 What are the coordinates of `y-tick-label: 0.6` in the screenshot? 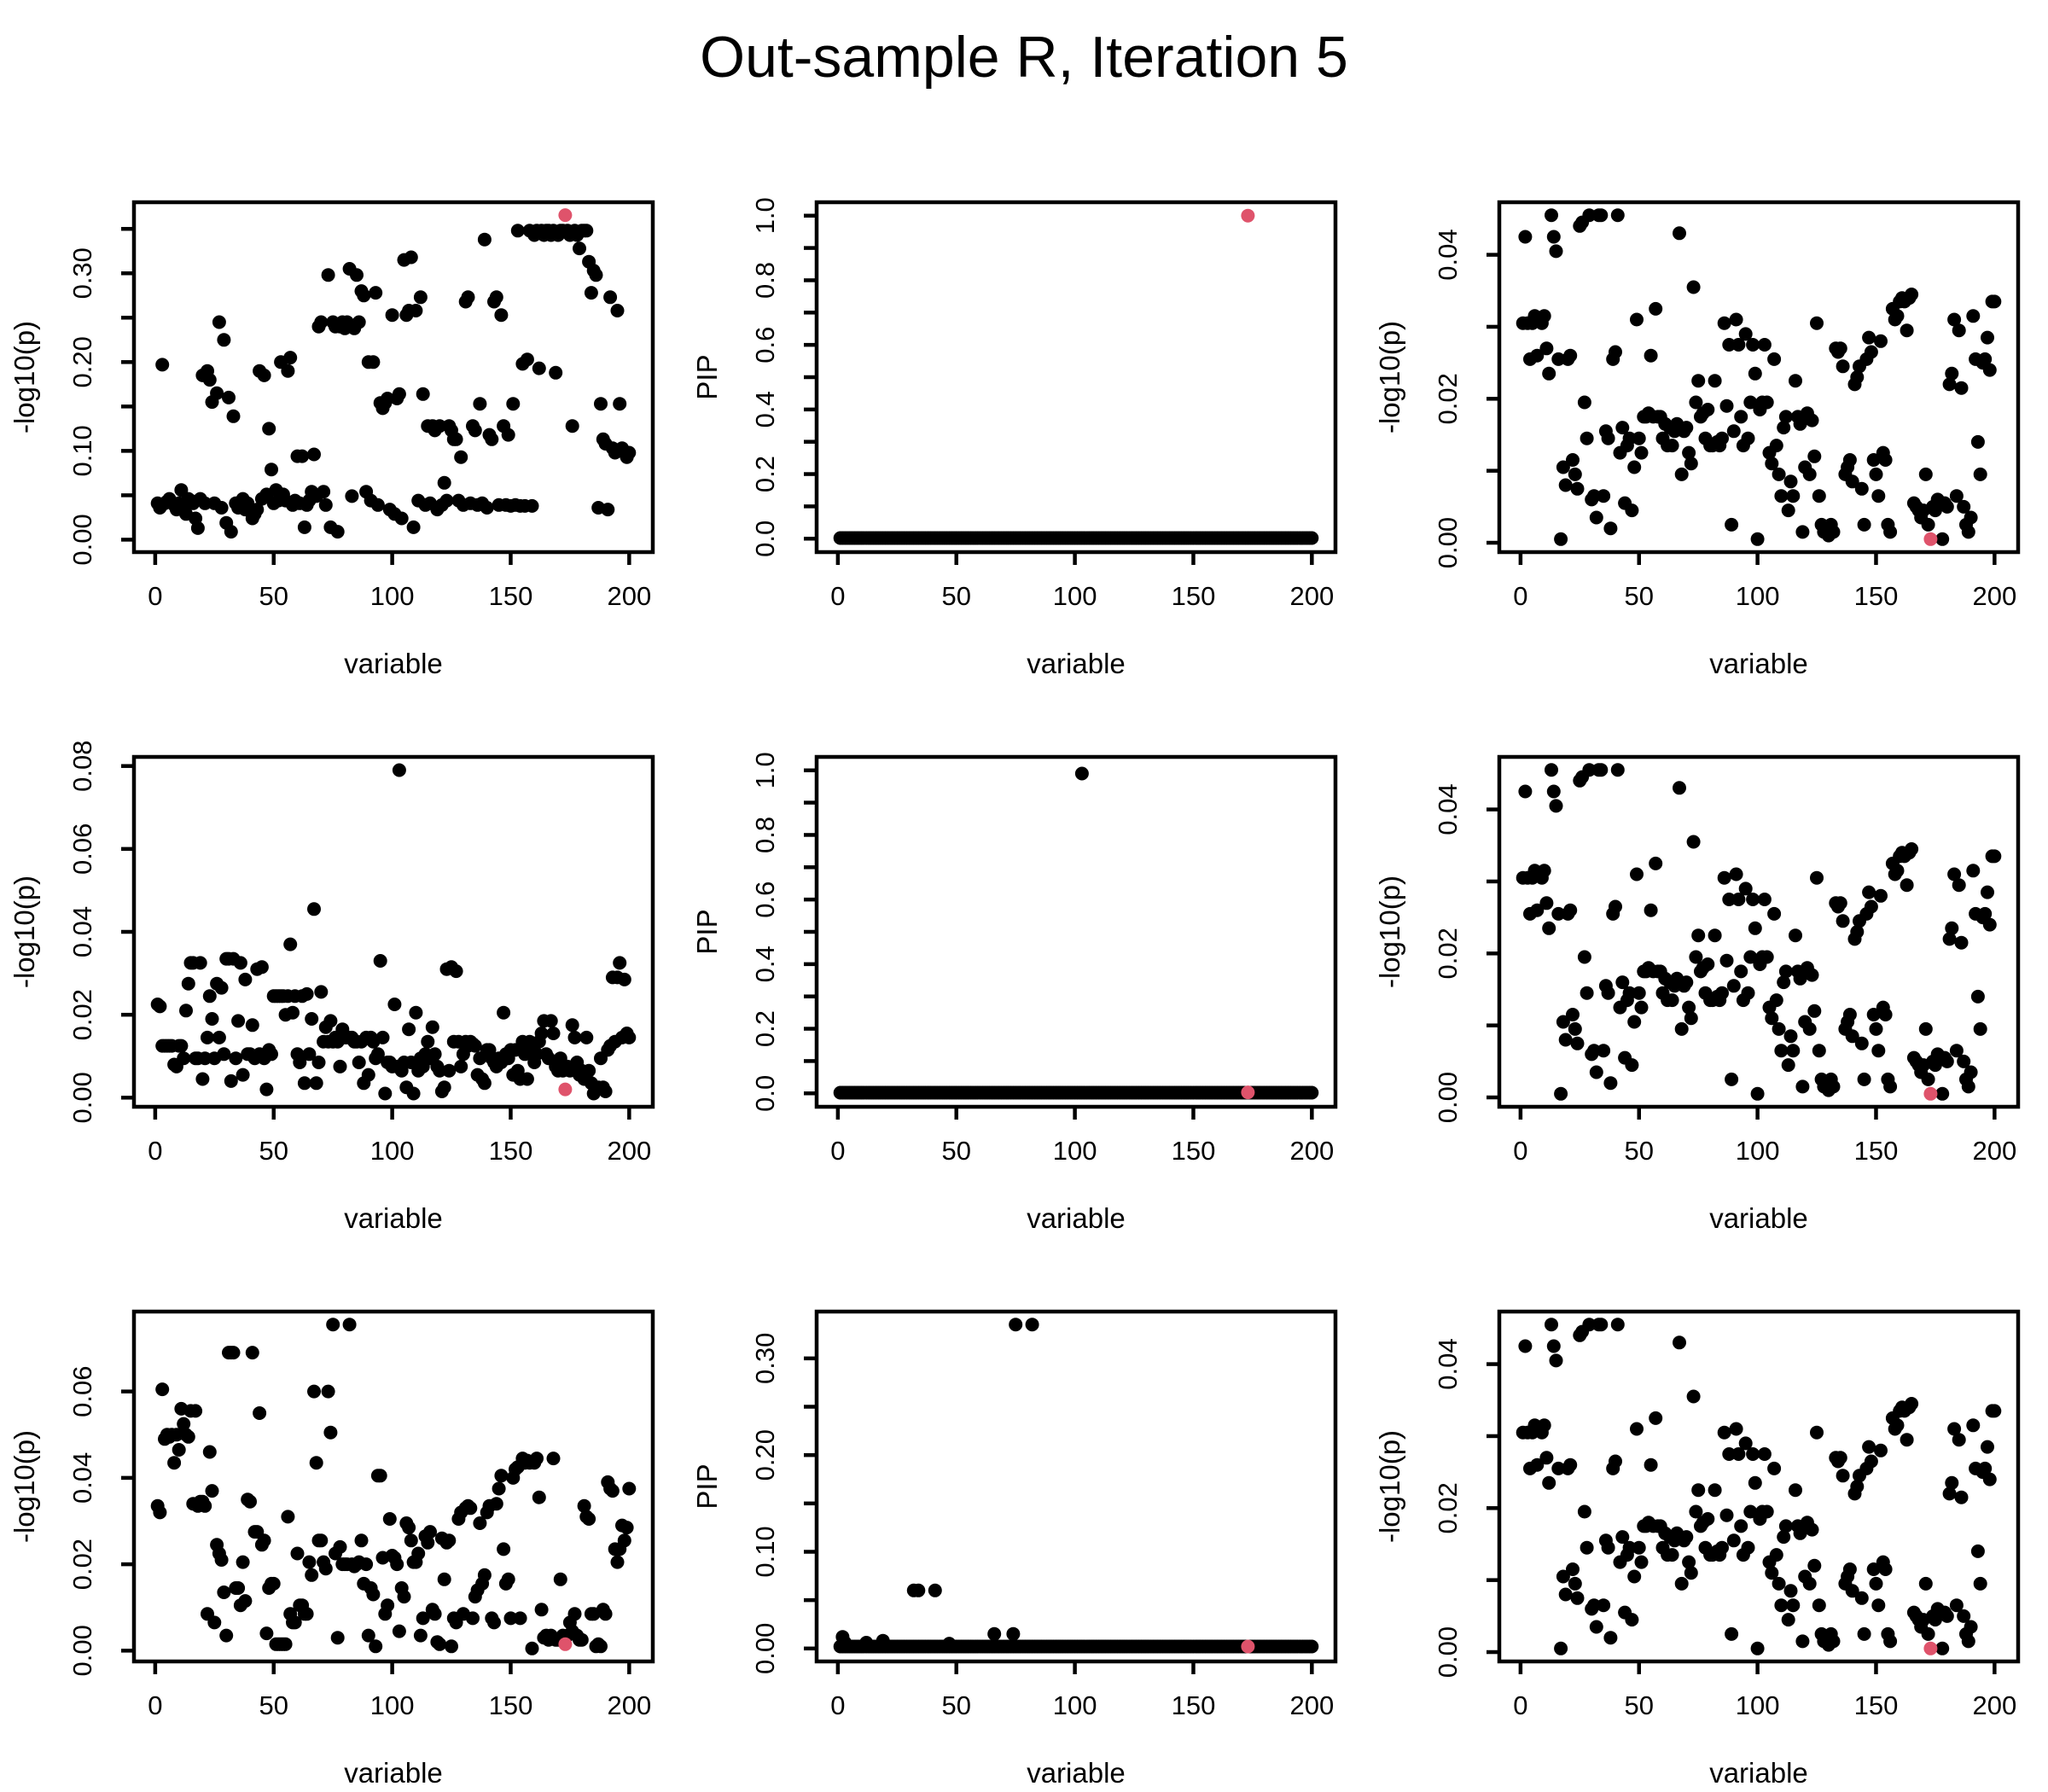 It's located at (765, 900).